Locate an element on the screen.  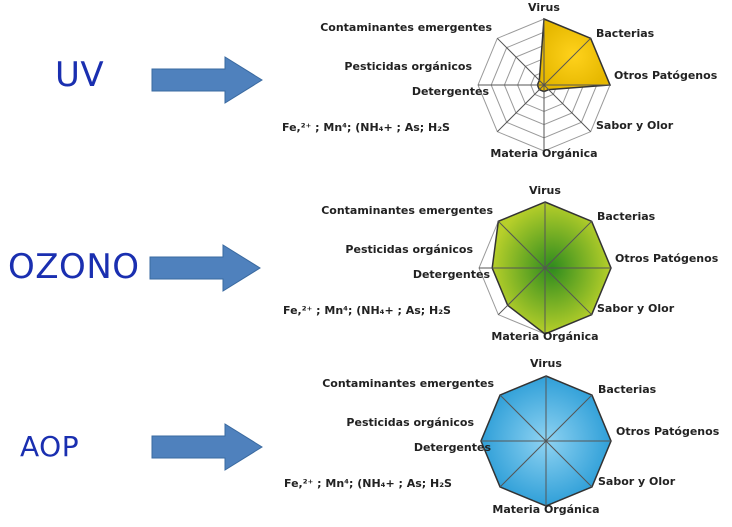
technology-label-uv: UV is located at coordinates (80, 75).